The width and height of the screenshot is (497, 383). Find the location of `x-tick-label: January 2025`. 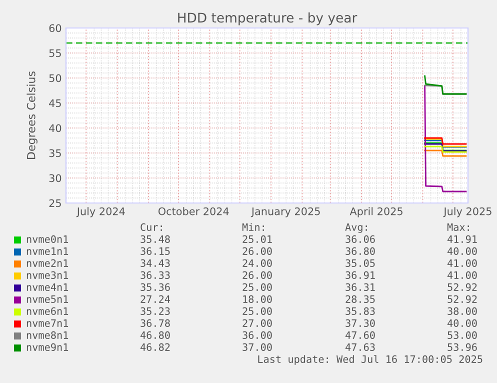

x-tick-label: January 2025 is located at coordinates (285, 212).